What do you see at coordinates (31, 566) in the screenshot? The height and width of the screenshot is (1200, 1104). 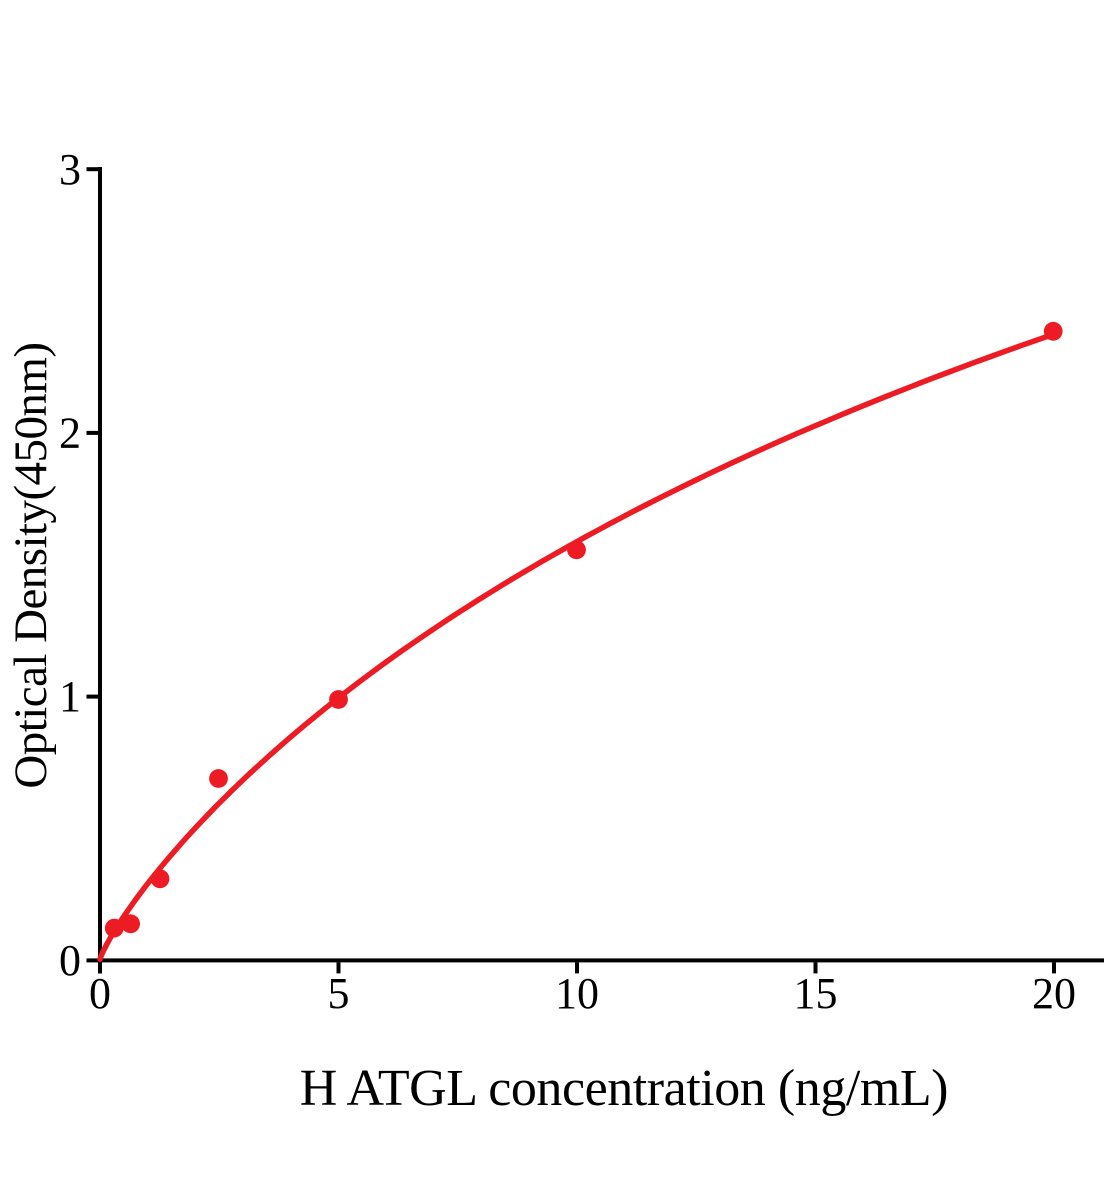 I see `svg-text: Optical Density(450nm)` at bounding box center [31, 566].